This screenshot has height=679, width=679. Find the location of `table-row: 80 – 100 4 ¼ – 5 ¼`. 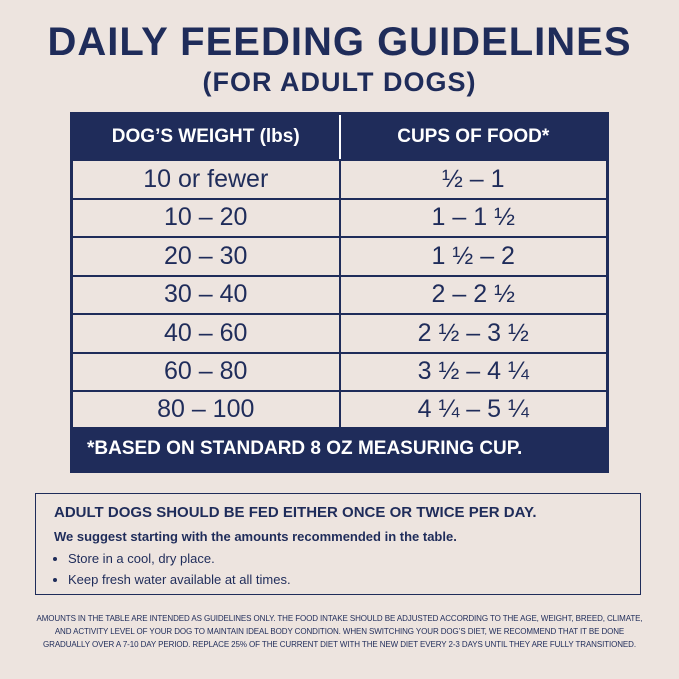

table-row: 80 – 100 4 ¼ – 5 ¼ is located at coordinates (339, 409).